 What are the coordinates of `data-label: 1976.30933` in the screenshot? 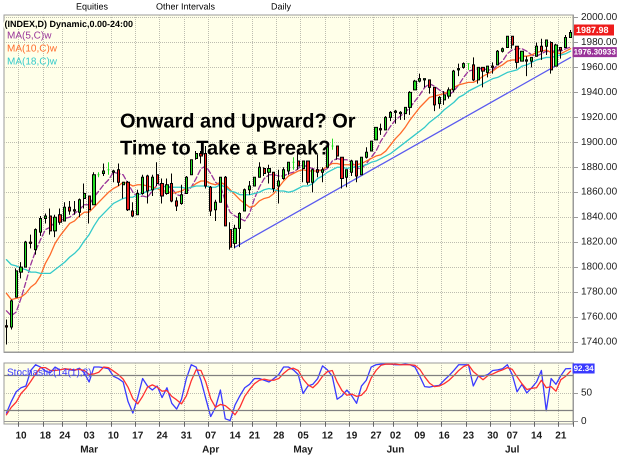 It's located at (595, 52).